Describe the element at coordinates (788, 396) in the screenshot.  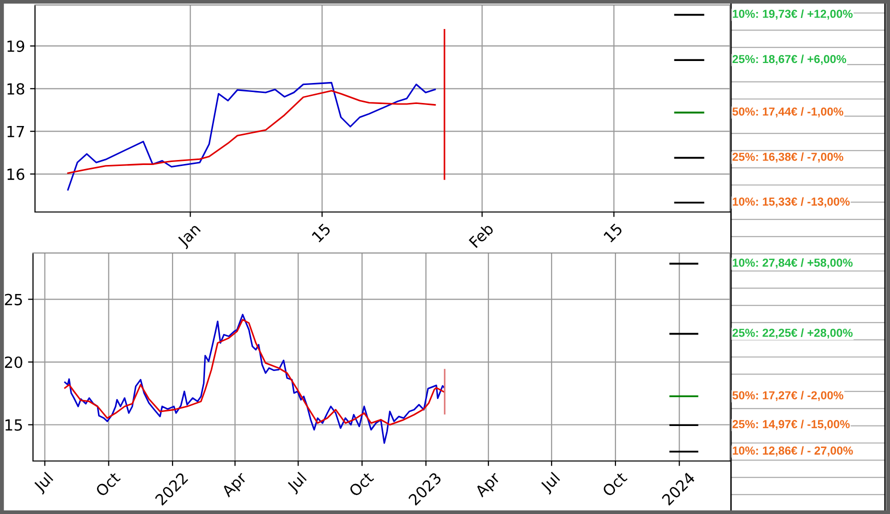
I see `text: 50%: 17,27€ / -2,00%` at that location.